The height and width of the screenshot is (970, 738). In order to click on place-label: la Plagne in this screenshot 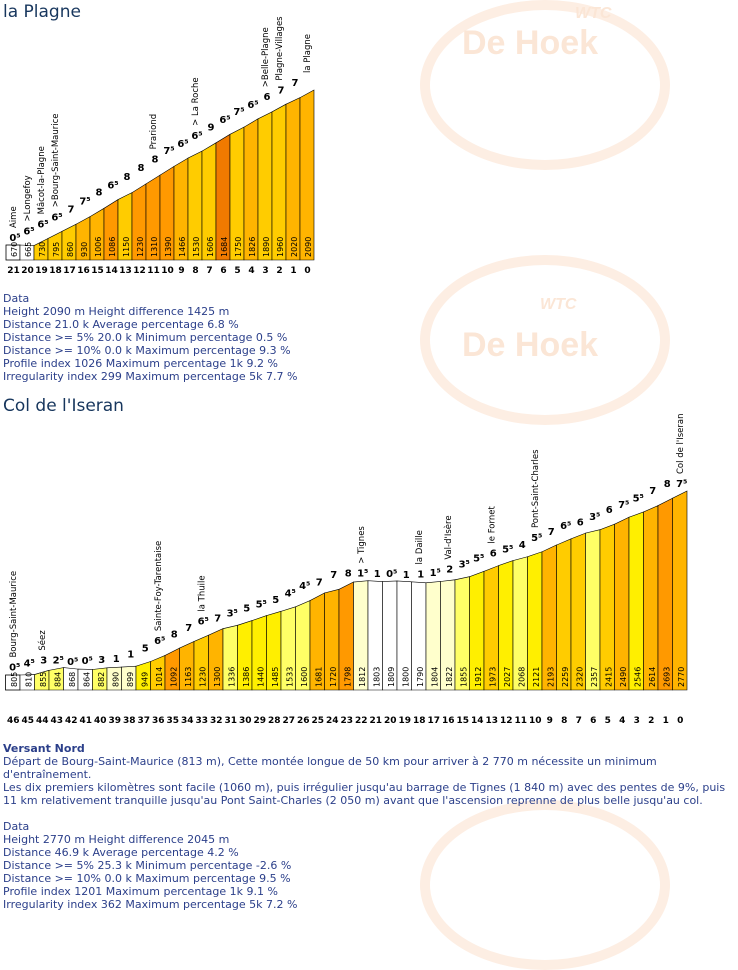, I will do `click(308, 53)`.